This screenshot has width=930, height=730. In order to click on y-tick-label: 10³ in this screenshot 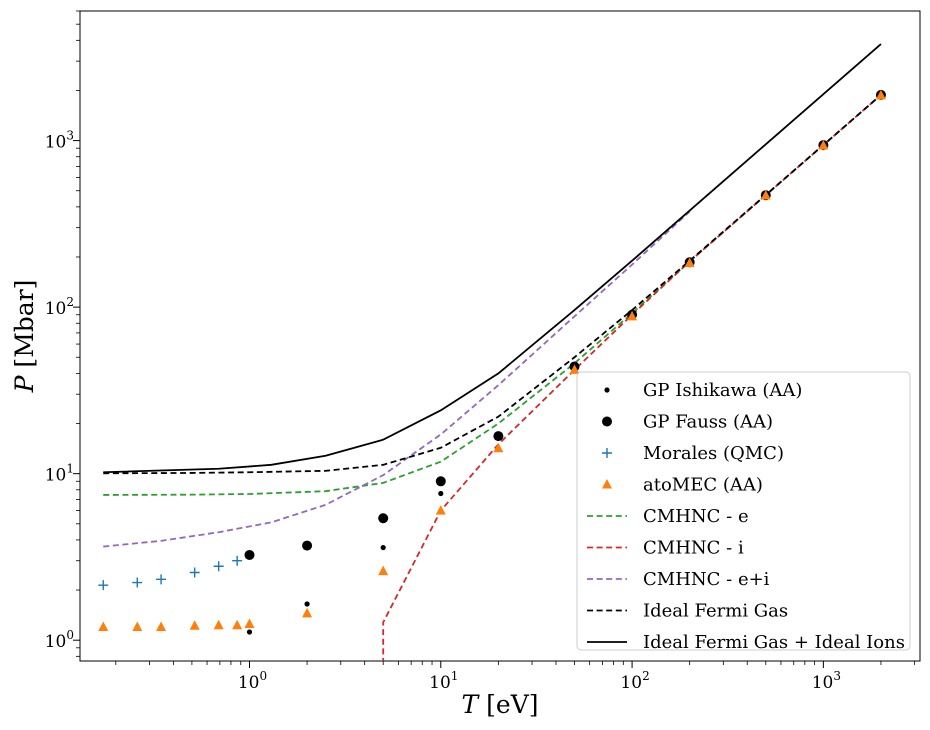, I will do `click(59, 141)`.